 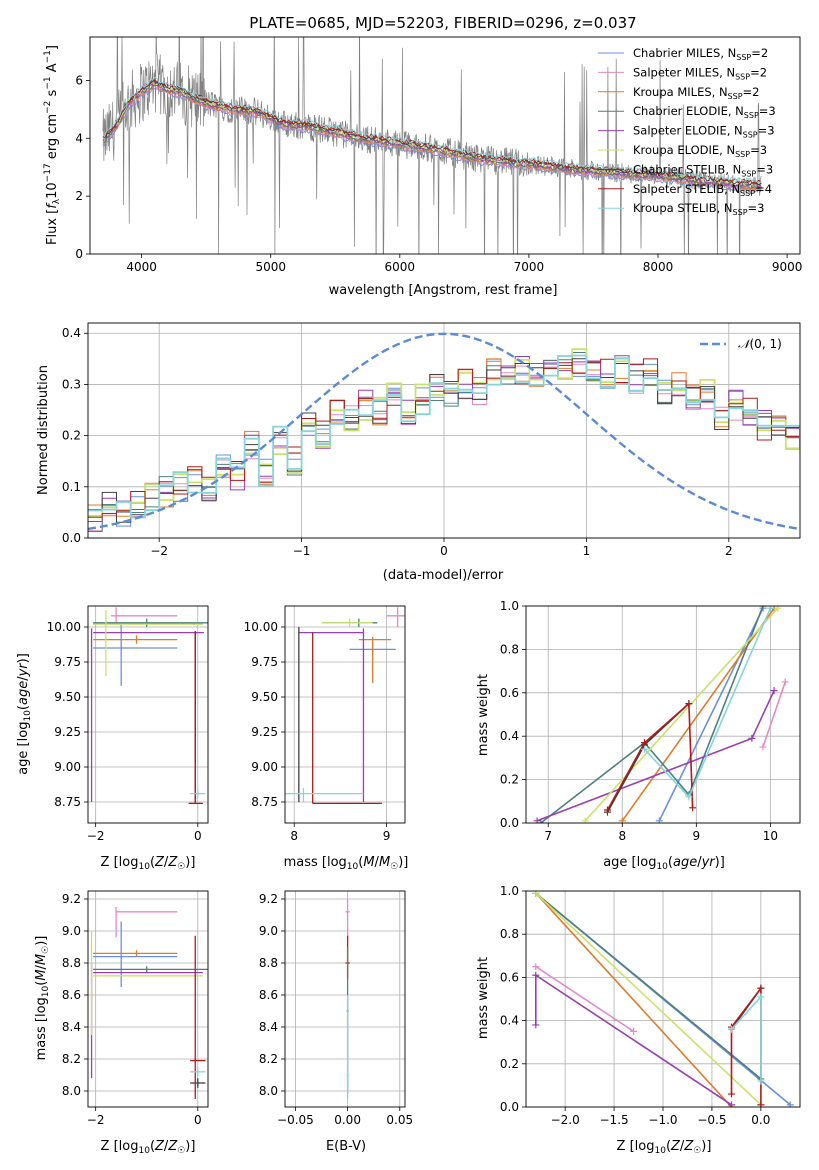 What do you see at coordinates (529, 267) in the screenshot?
I see `x-tick-label: 7000` at bounding box center [529, 267].